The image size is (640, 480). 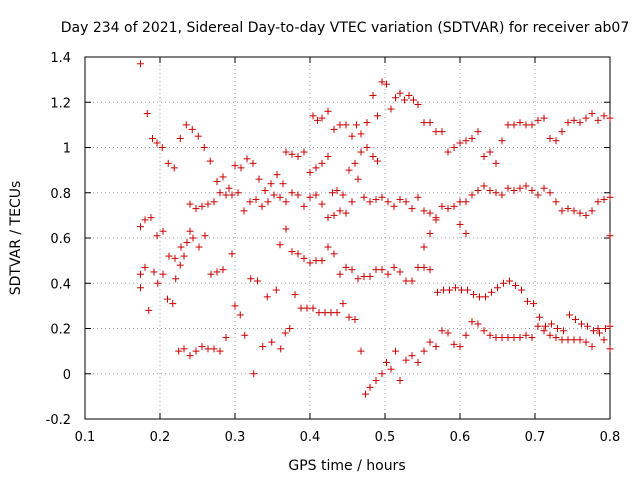 I want to click on y-axis-label: SDTVAR / TECUs, so click(x=16, y=238).